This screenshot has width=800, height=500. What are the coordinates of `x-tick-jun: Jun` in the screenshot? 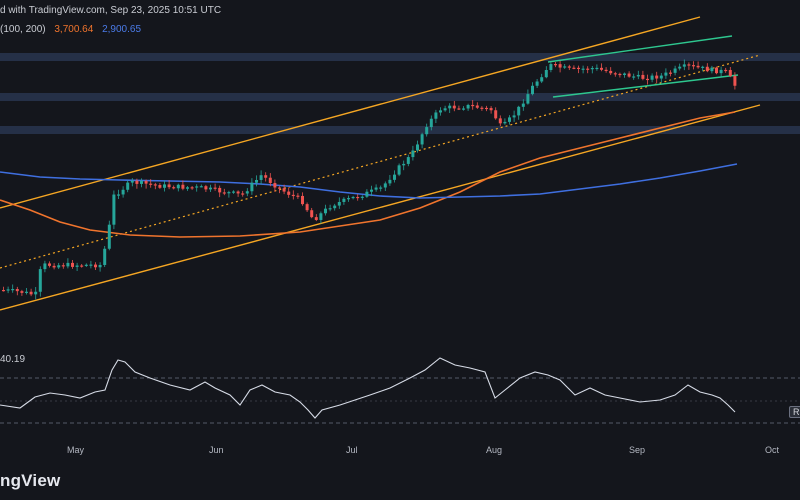 It's located at (216, 450).